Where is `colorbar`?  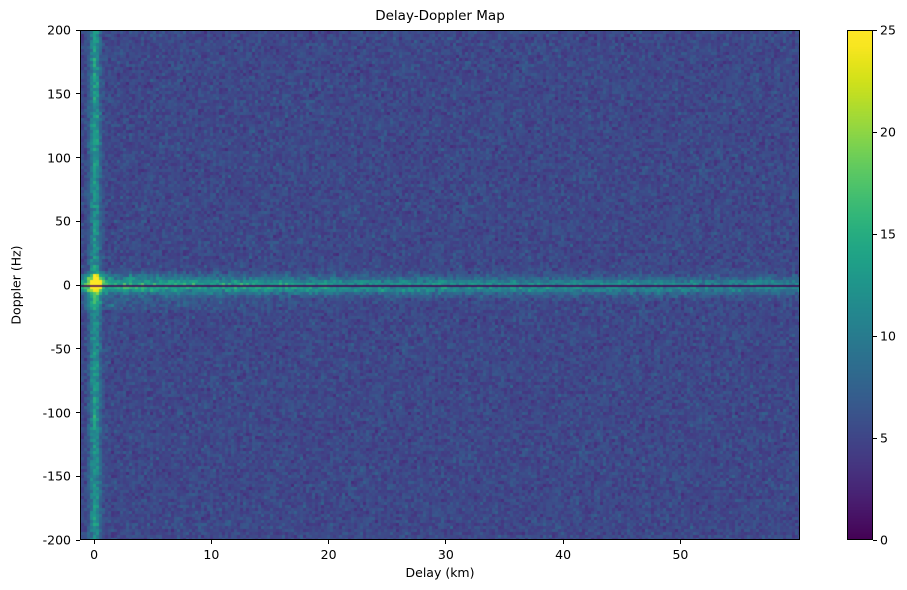
colorbar is located at coordinates (860, 285).